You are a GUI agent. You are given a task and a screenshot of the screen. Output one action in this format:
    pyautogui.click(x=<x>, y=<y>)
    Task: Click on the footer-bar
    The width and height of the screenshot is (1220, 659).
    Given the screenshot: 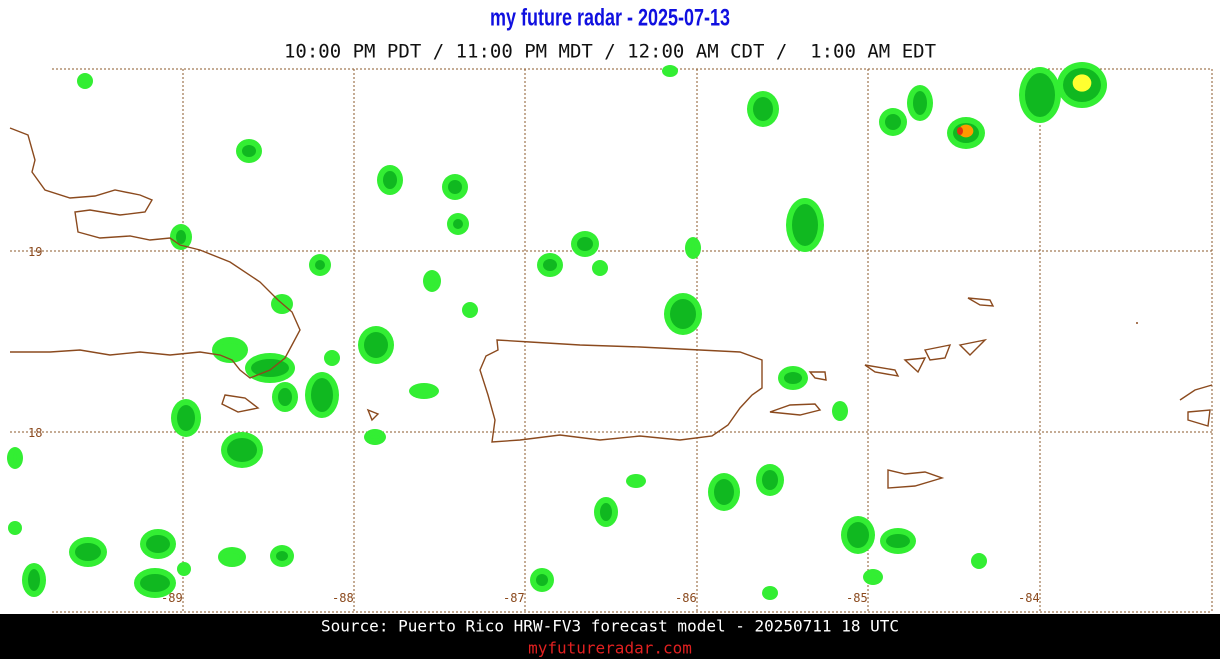 What is the action you would take?
    pyautogui.click(x=610, y=636)
    